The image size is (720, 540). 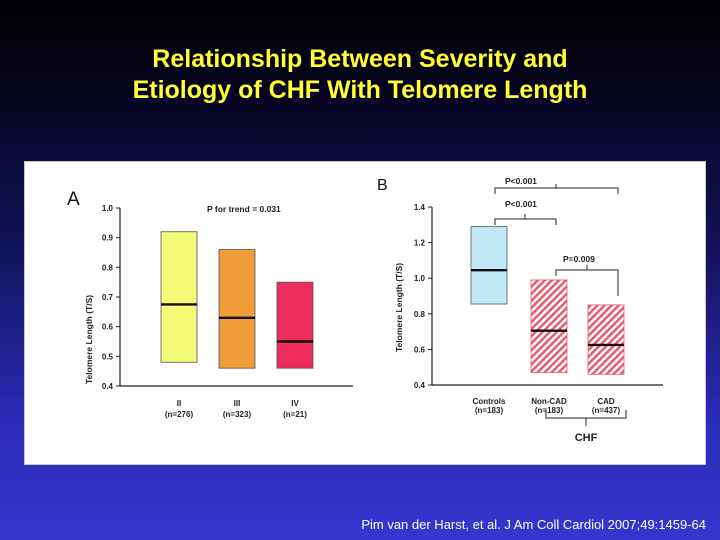 What do you see at coordinates (399, 307) in the screenshot?
I see `panel-b-y-axis-label: Telomere Length (T/S)` at bounding box center [399, 307].